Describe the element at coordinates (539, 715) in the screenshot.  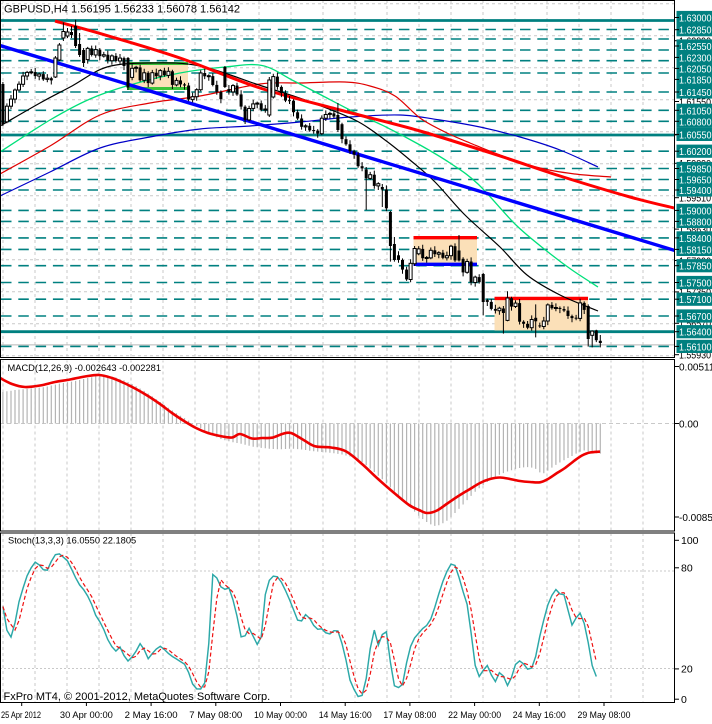
I see `svg-text: 24 May 16:00` at that location.